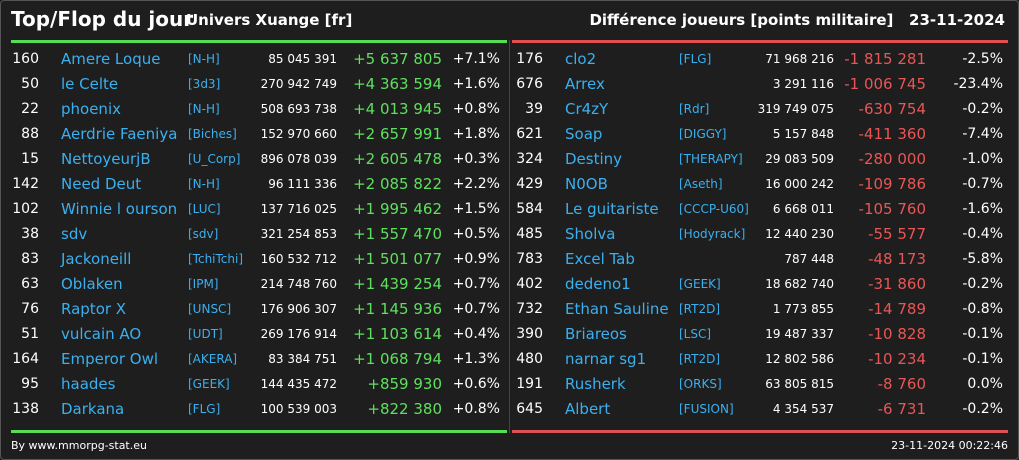 Image resolution: width=1019 pixels, height=460 pixels. Describe the element at coordinates (204, 209) in the screenshot. I see `alliance-tag-link: [LUC]` at that location.